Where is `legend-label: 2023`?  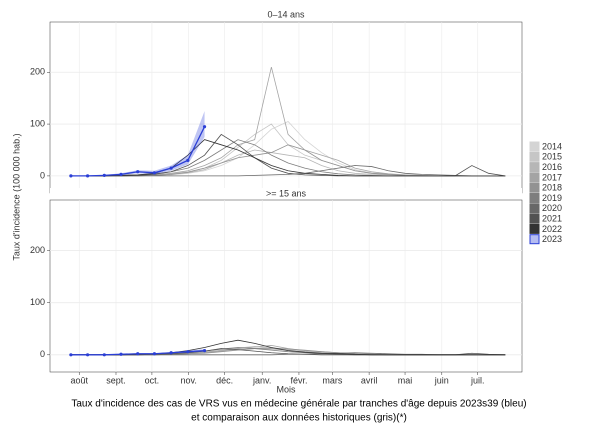 legend-label: 2023 is located at coordinates (552, 239).